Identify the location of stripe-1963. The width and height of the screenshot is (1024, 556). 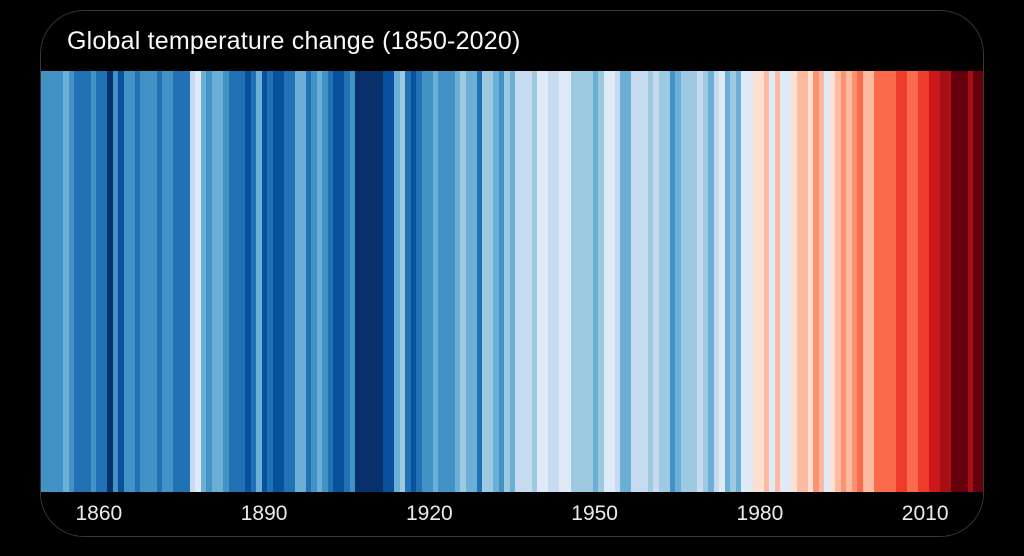
(667, 281).